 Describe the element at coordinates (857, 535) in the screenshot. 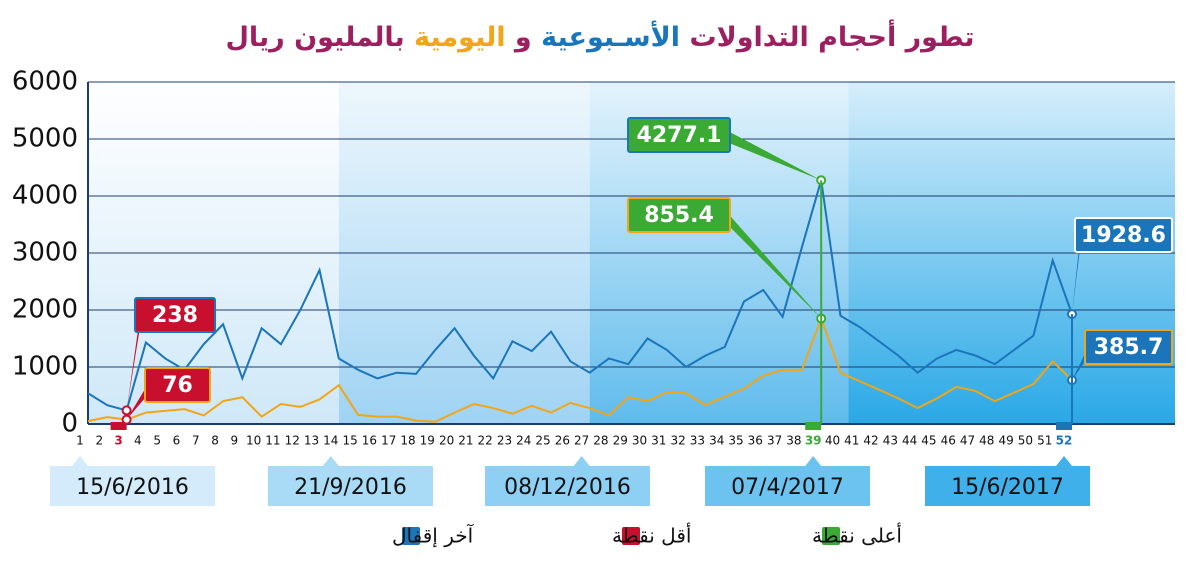

I see `legend-label: أعلى نقطة` at that location.